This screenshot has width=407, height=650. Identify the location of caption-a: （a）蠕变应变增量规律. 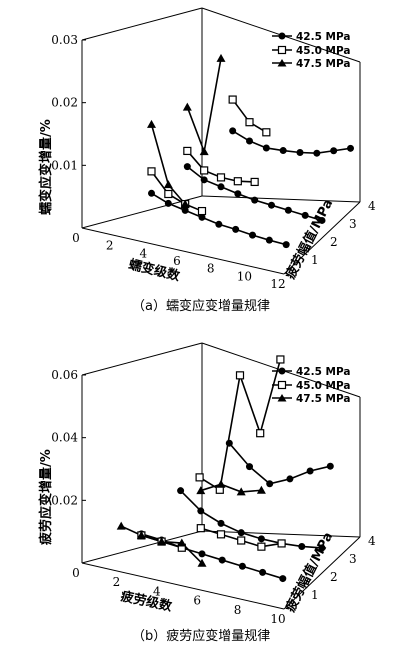
(201, 306).